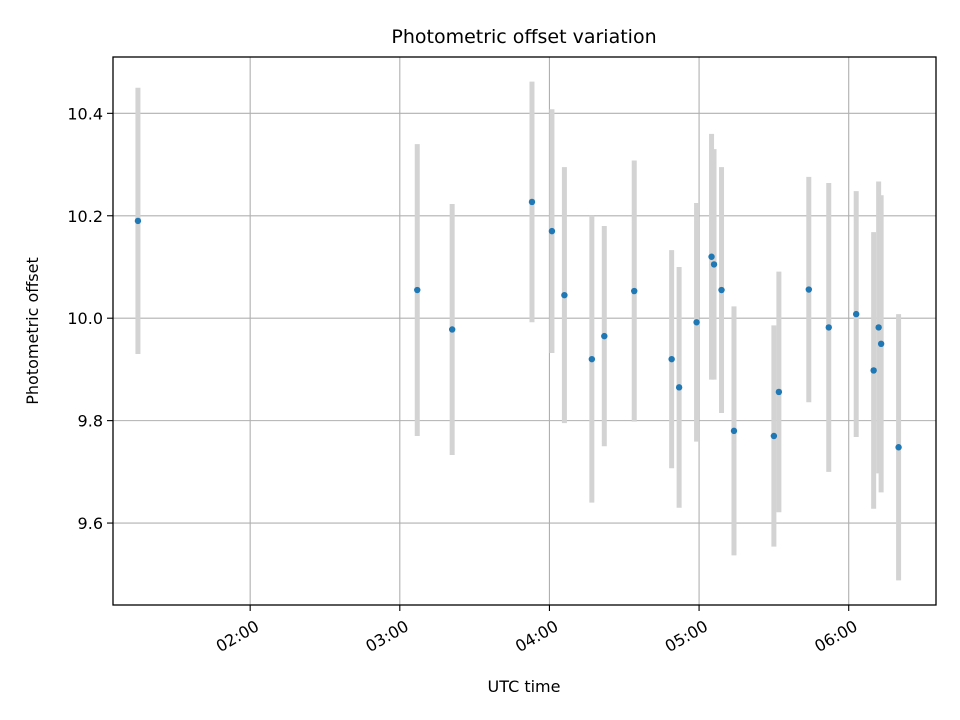 The width and height of the screenshot is (960, 720). Describe the element at coordinates (85, 113) in the screenshot. I see `y-tick-label: 10.4` at that location.